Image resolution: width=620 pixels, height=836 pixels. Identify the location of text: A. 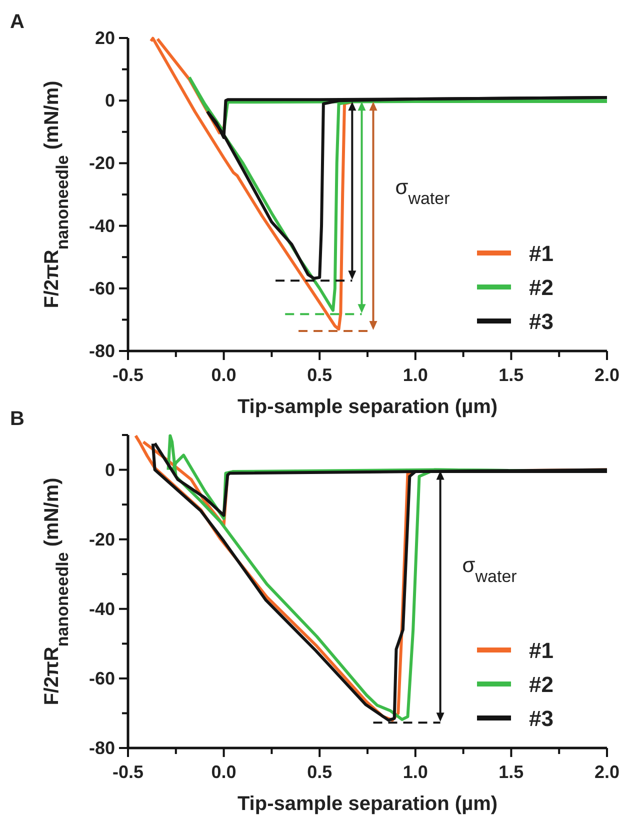
(17, 22).